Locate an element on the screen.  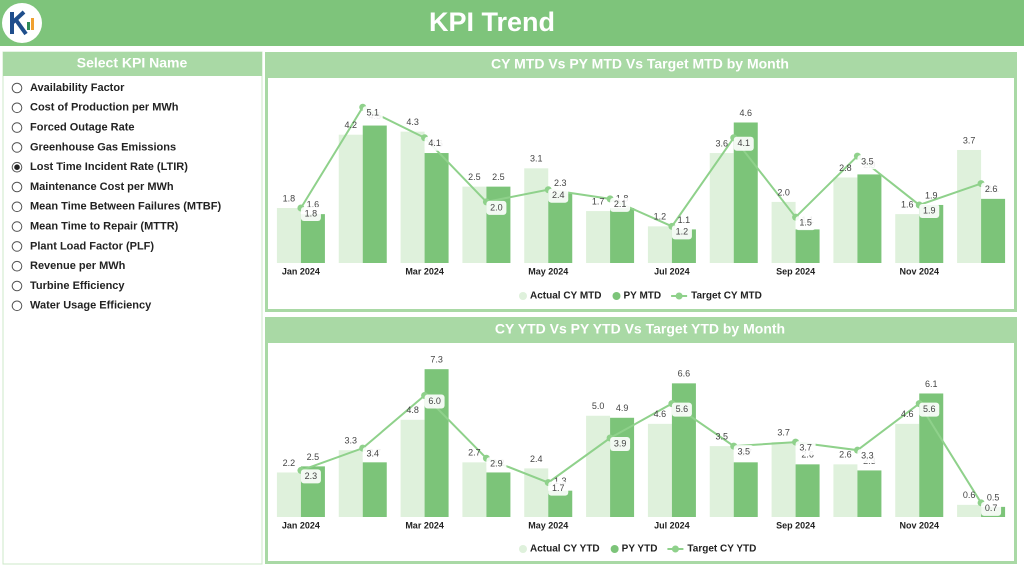
slicer-option: Revenue per MWh is located at coordinates (68, 266).